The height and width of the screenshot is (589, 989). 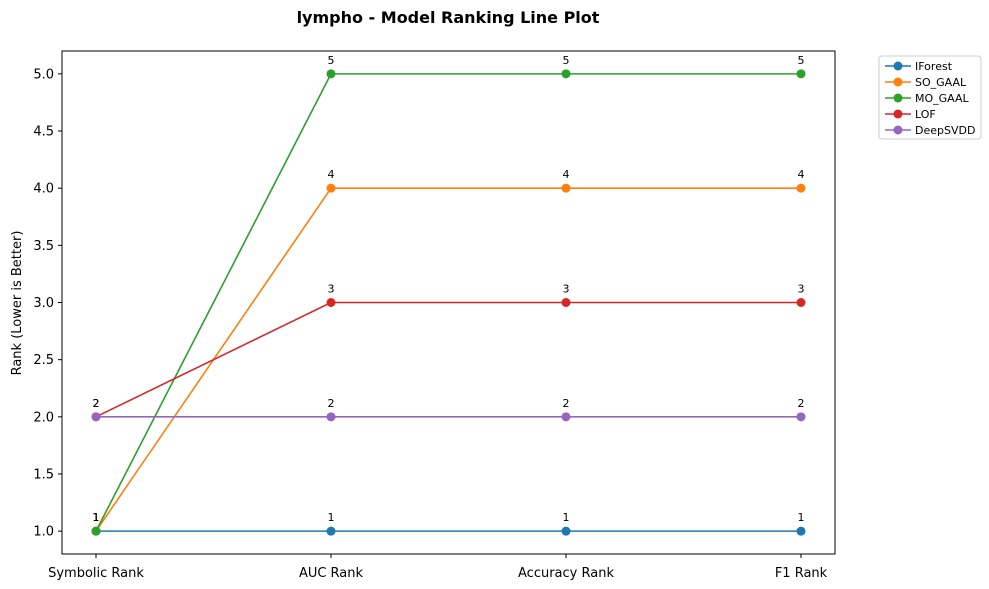 I want to click on legend-label: DeepSVDD, so click(x=945, y=130).